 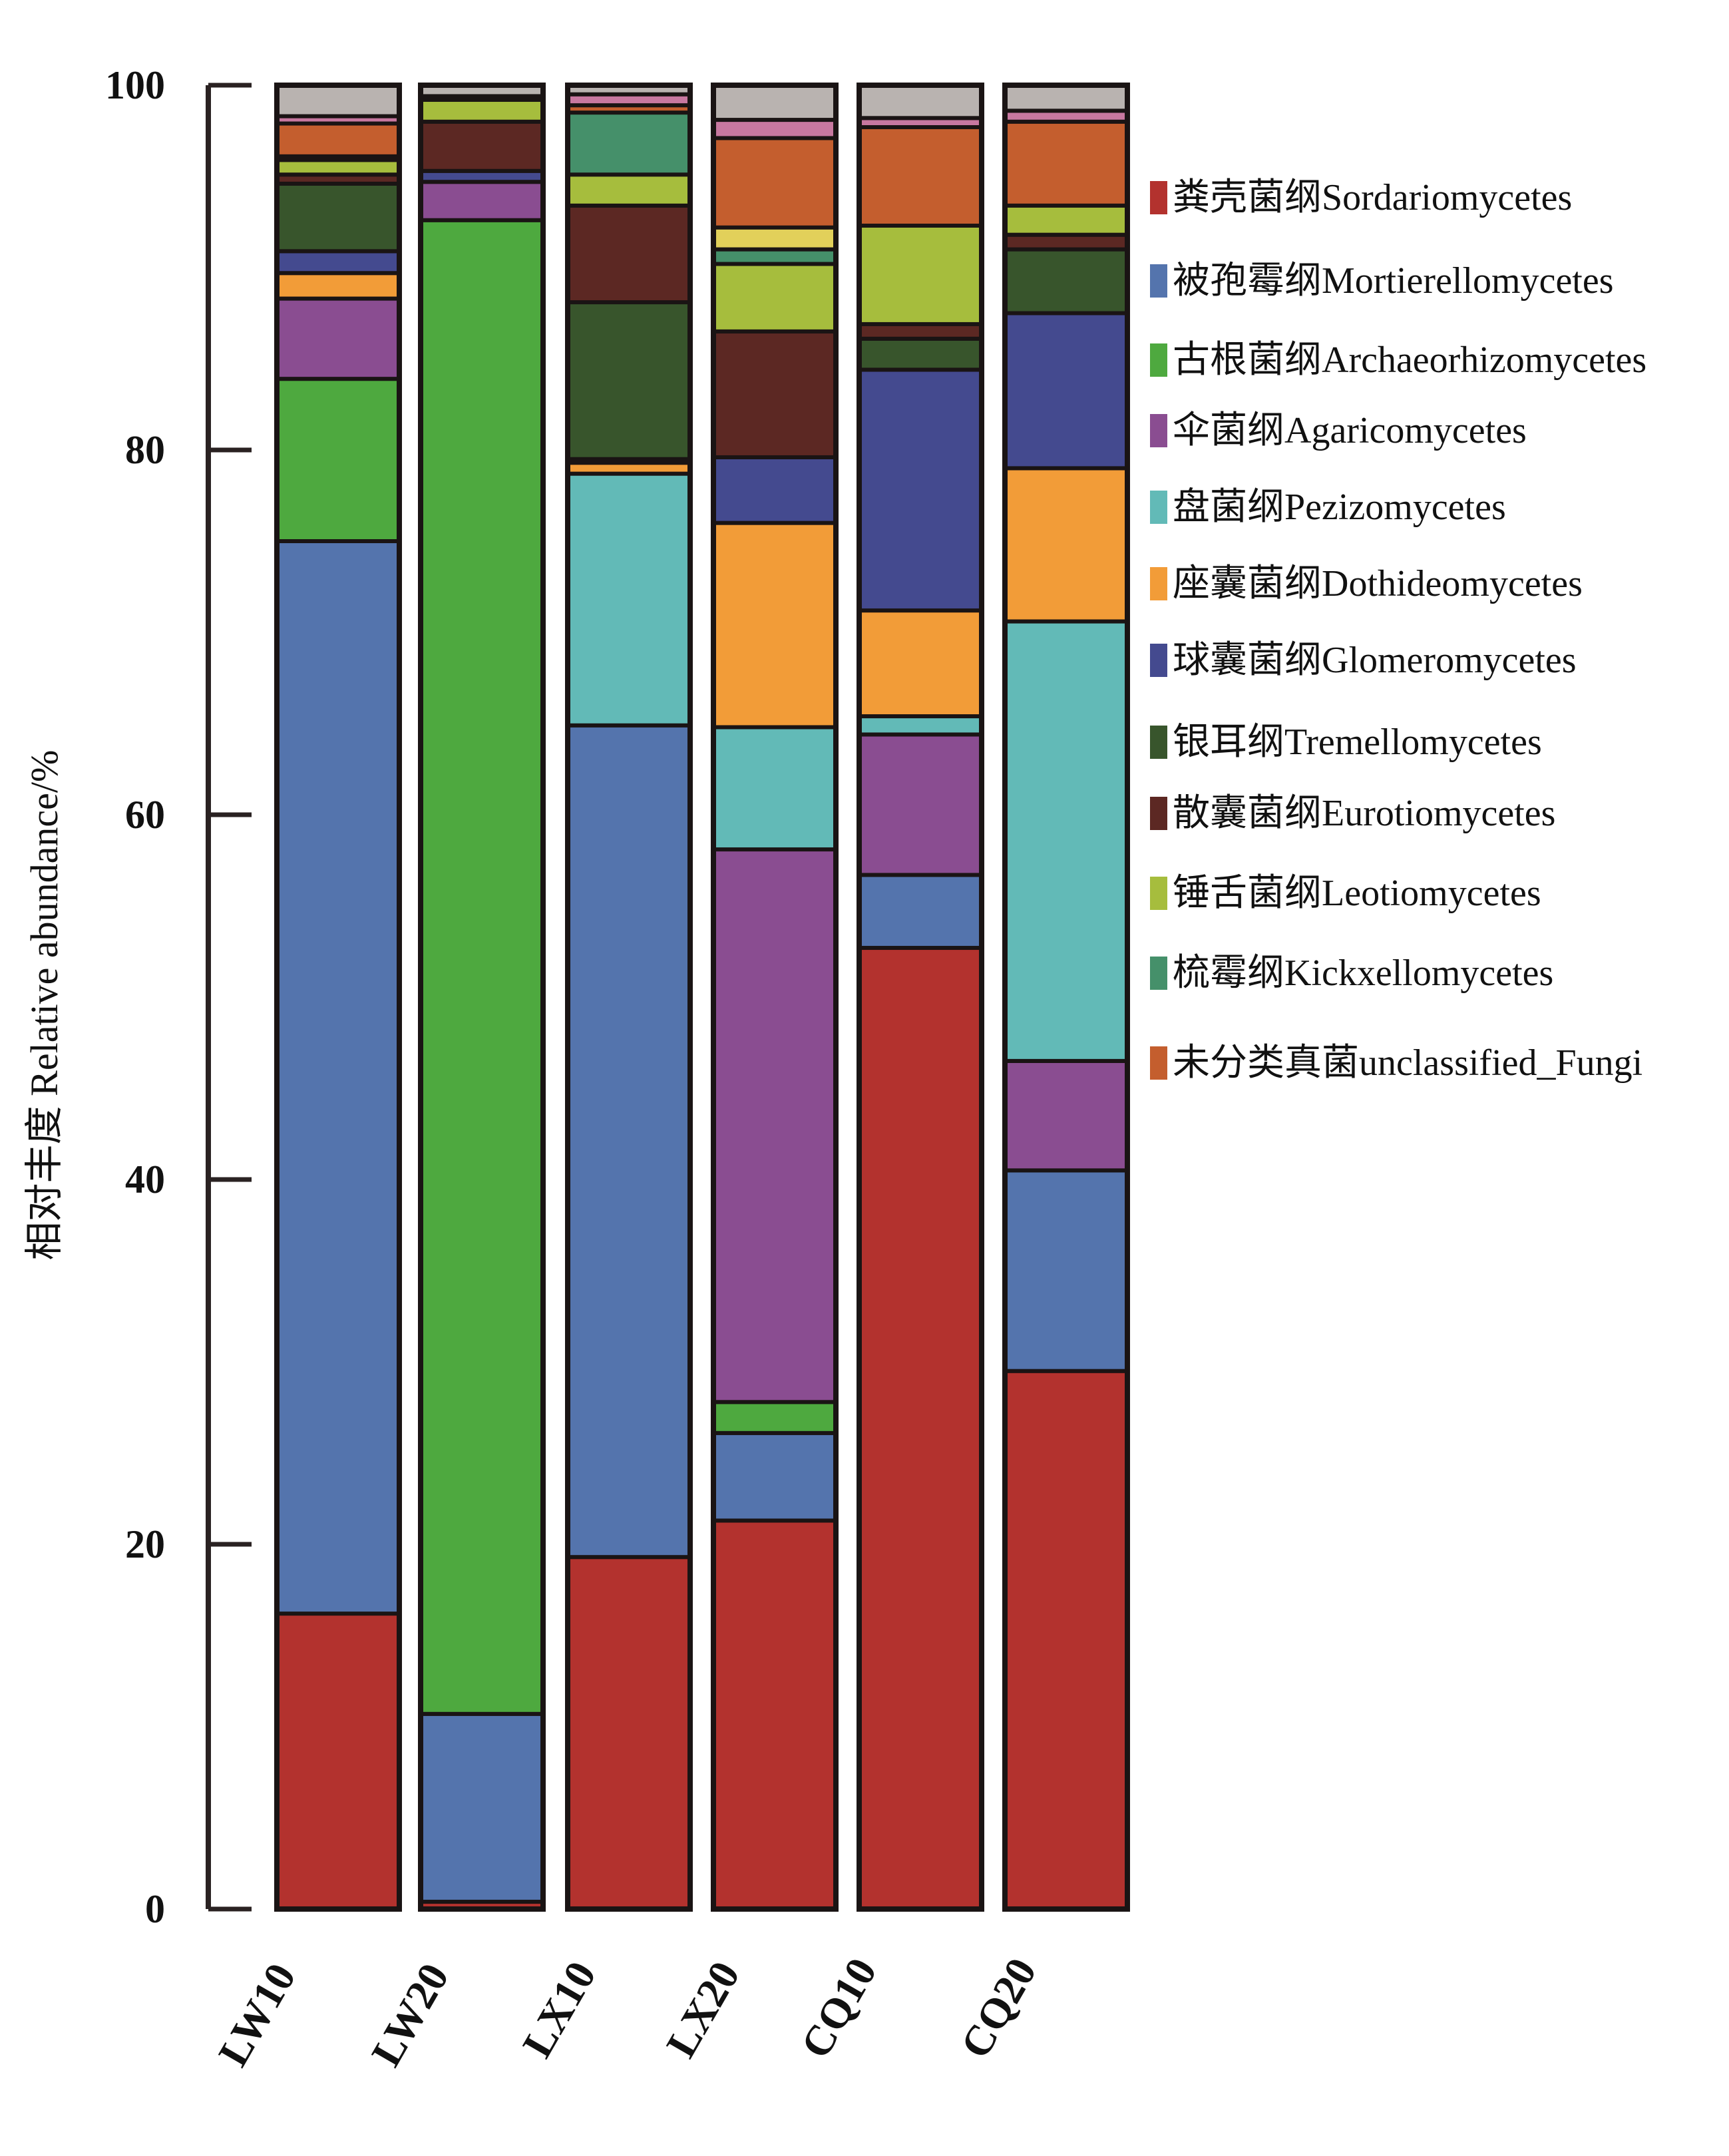 I want to click on legend-label: 盘菌纲Pezizomycetes, so click(x=1340, y=507).